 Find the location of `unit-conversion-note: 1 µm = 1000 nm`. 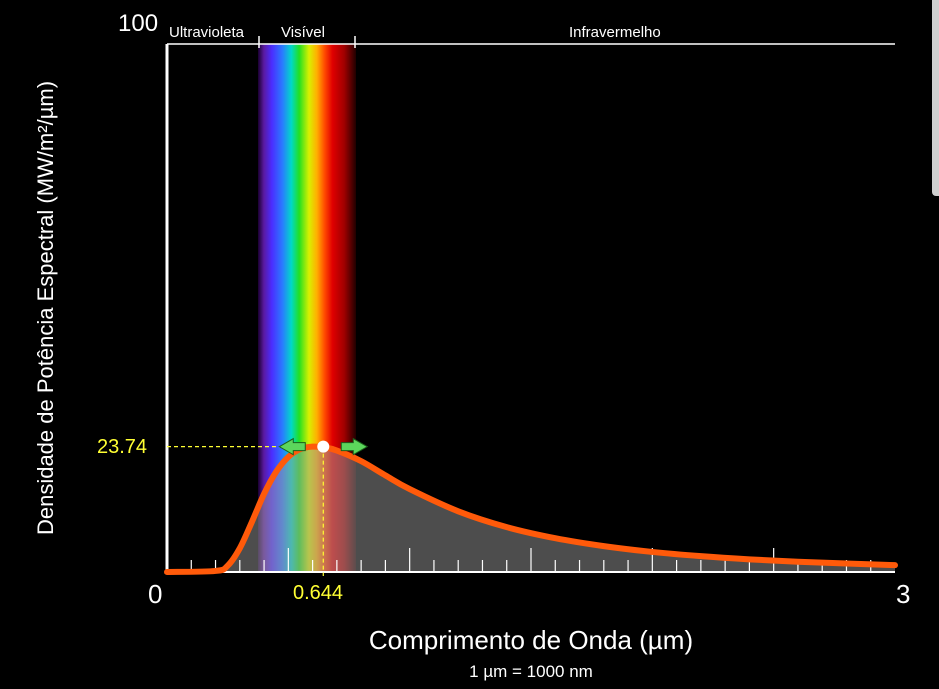

unit-conversion-note: 1 µm = 1000 nm is located at coordinates (531, 671).